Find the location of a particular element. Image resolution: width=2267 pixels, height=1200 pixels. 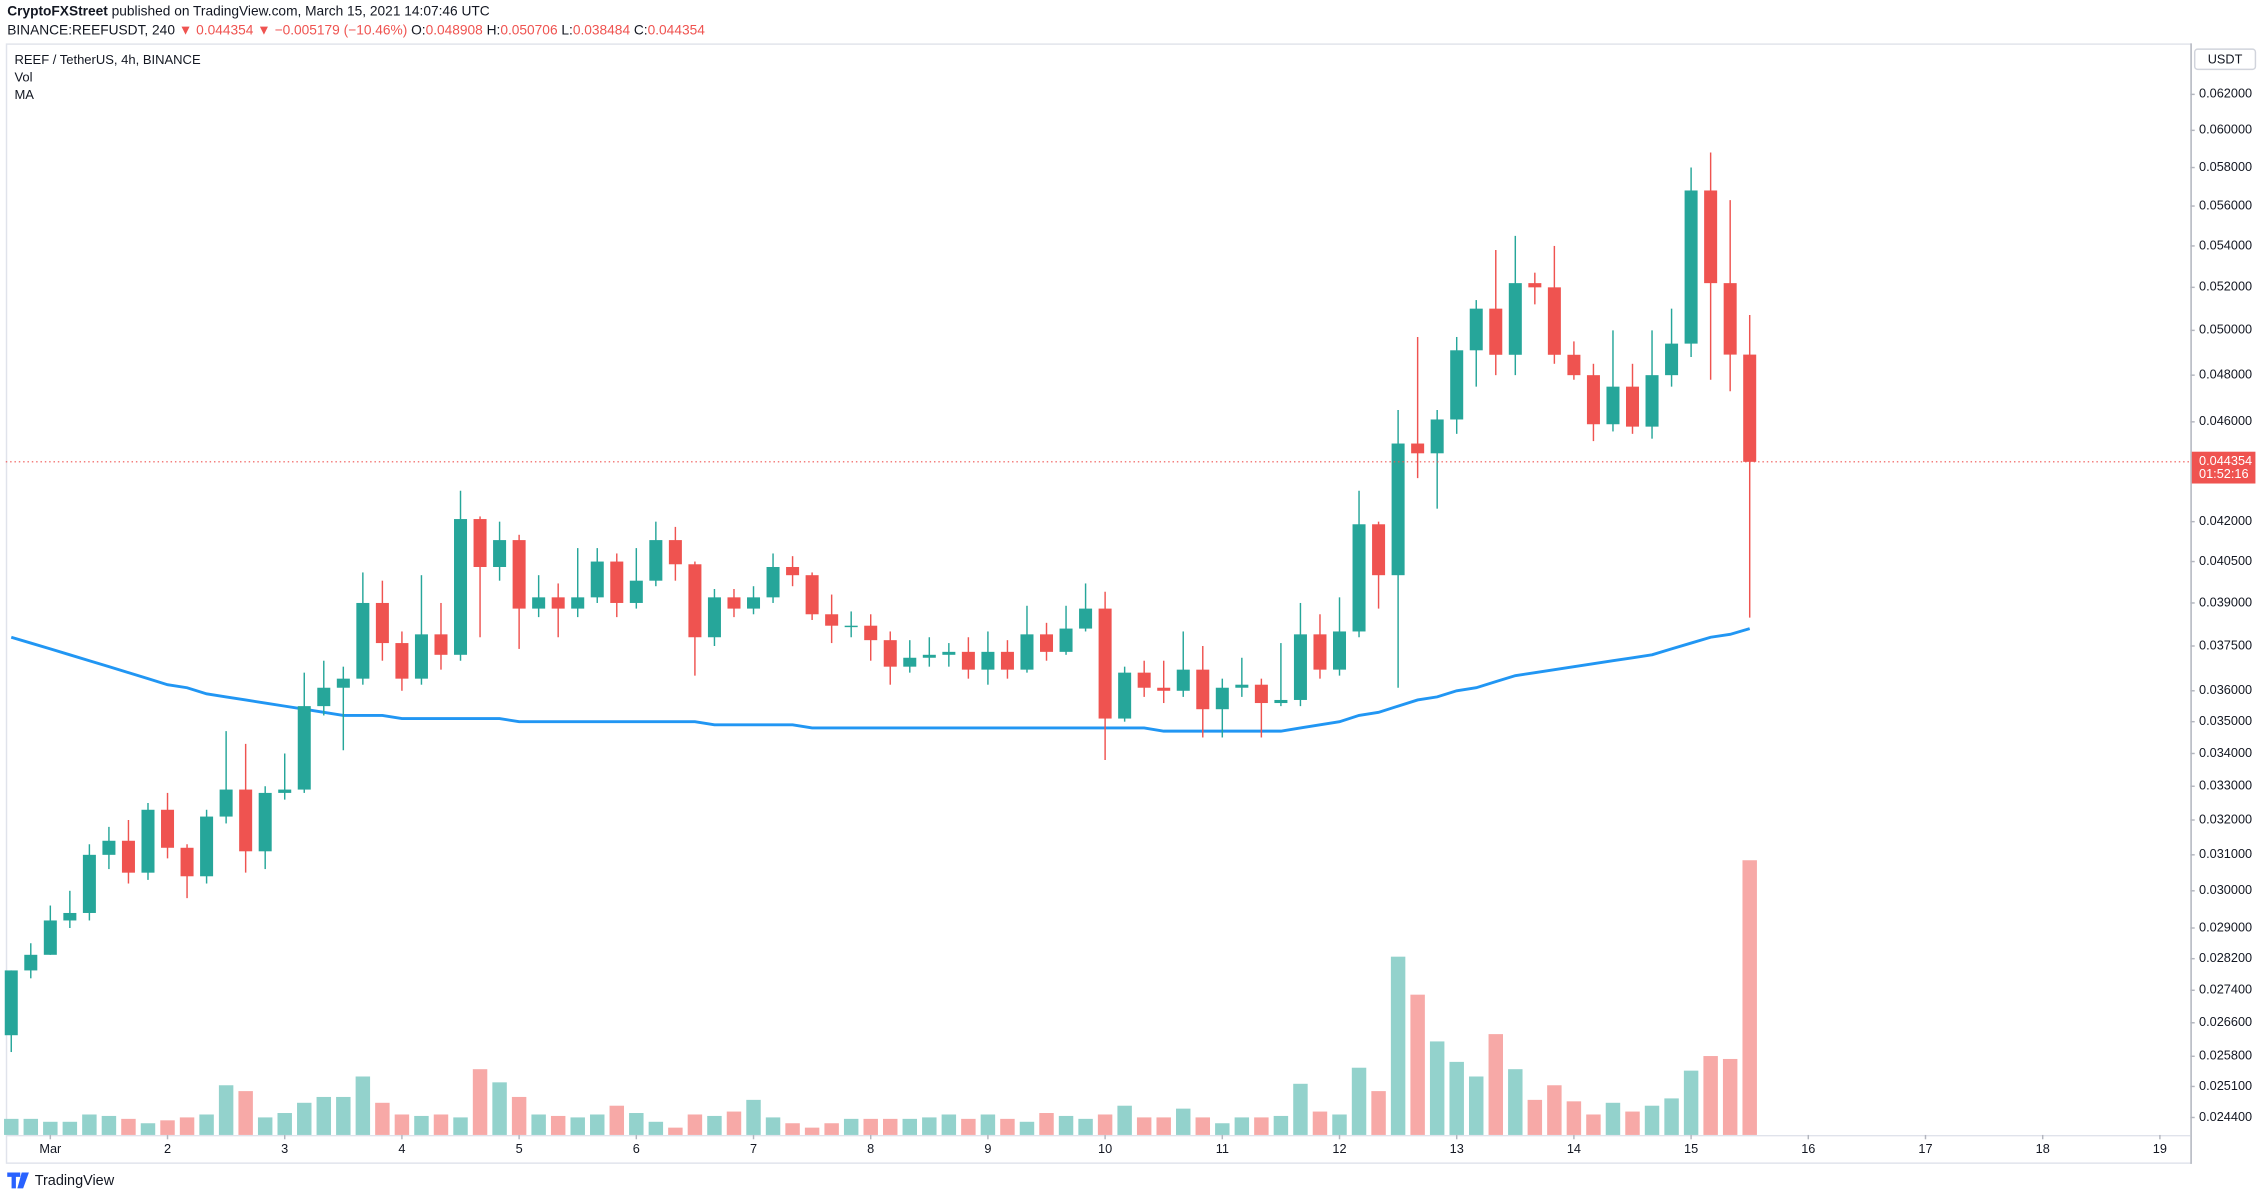

currency: USDT is located at coordinates (2225, 58).